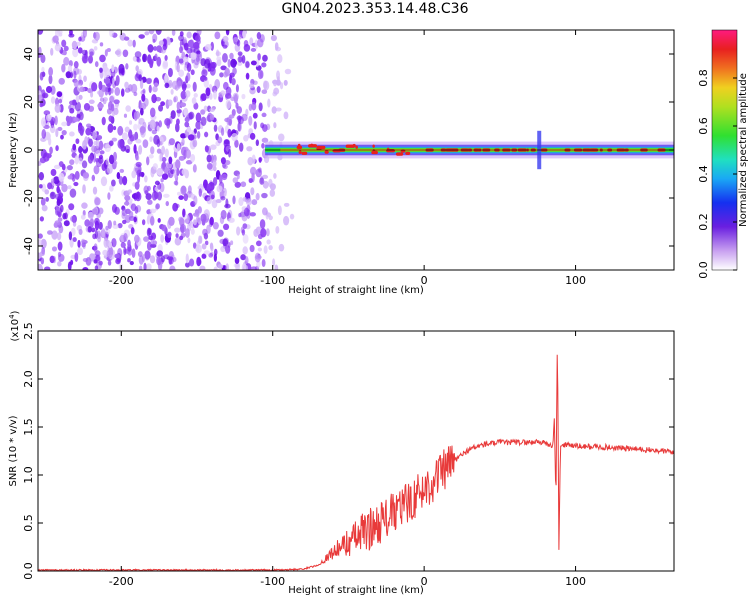 This screenshot has height=600, width=750. Describe the element at coordinates (28, 331) in the screenshot. I see `snr-y-tick-label: 2.5` at that location.